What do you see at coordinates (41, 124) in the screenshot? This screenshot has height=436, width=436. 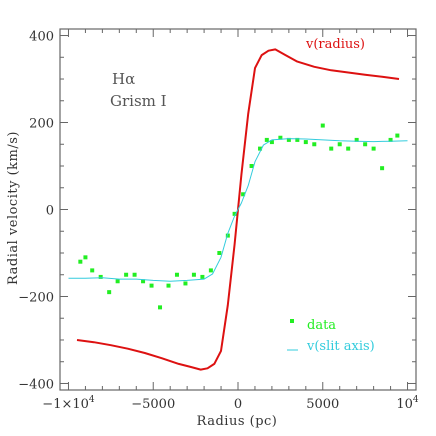 I see `y-tick-label: 200` at bounding box center [41, 124].